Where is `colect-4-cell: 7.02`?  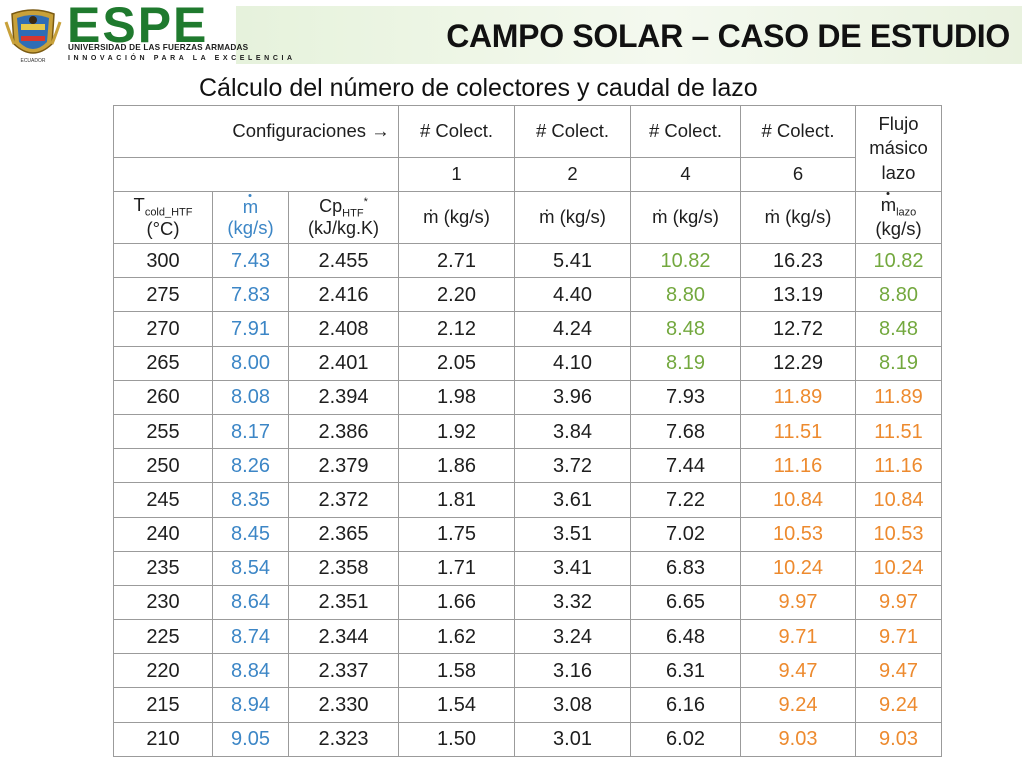
colect-4-cell: 7.02 is located at coordinates (685, 534).